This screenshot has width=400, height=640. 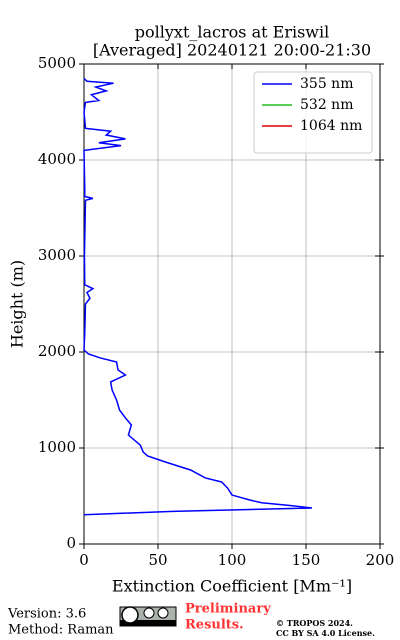 I want to click on x-tick-label: 100, so click(x=232, y=560).